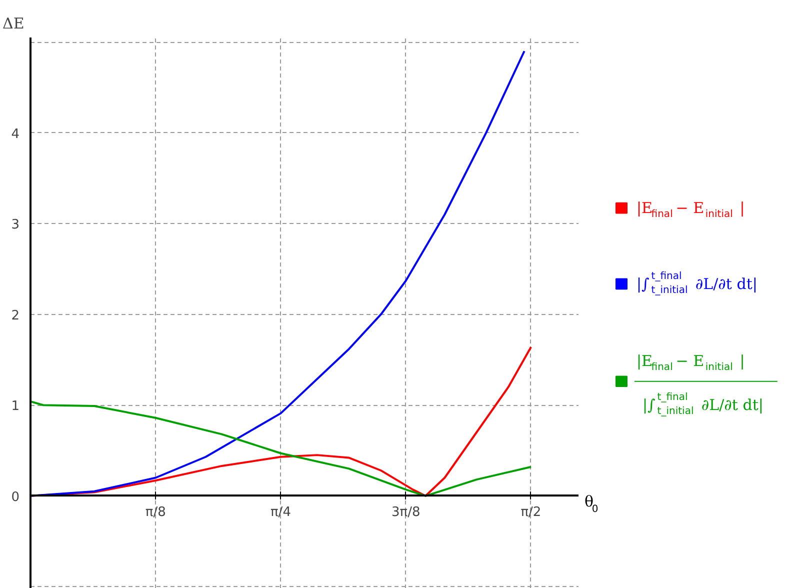 The width and height of the screenshot is (811, 588). Describe the element at coordinates (531, 512) in the screenshot. I see `x-tick-label: π/2` at that location.